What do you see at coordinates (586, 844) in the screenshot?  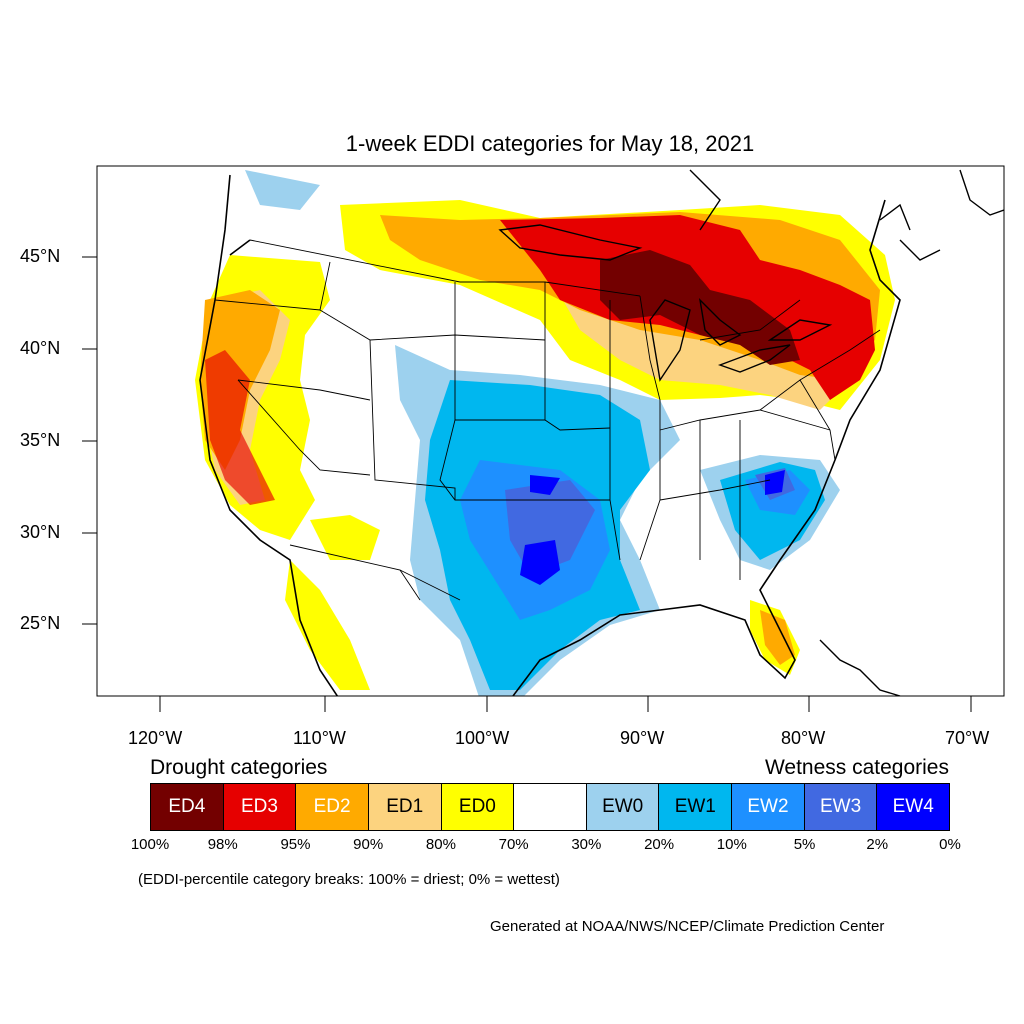 I see `break-label: 30%` at bounding box center [586, 844].